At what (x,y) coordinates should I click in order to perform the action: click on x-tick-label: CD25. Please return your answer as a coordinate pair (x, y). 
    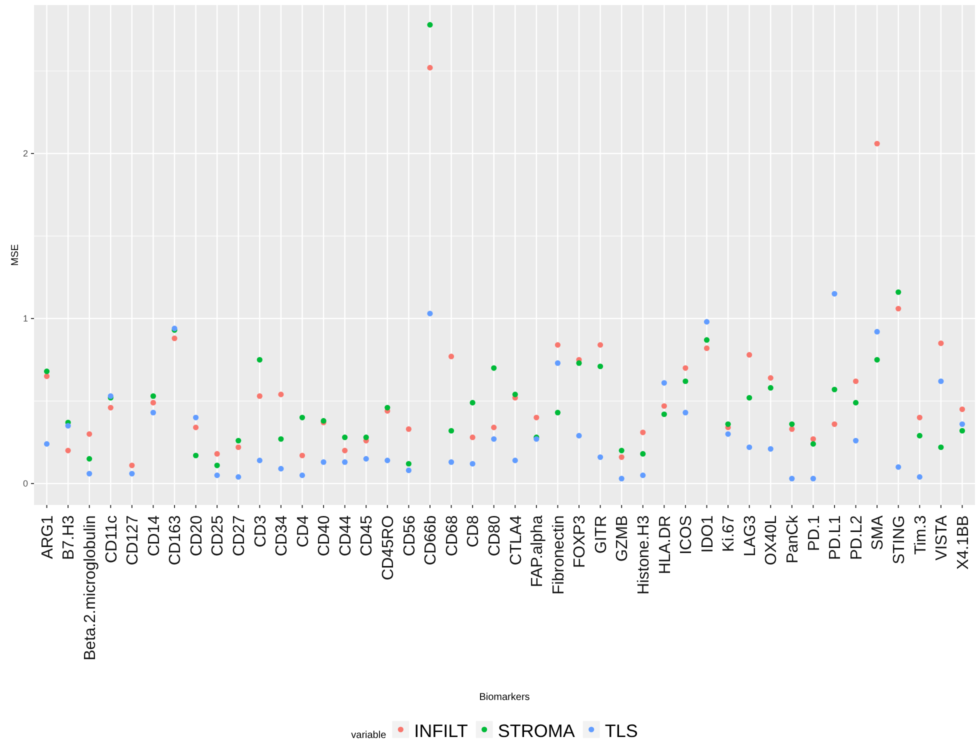
    Looking at the image, I should click on (218, 535).